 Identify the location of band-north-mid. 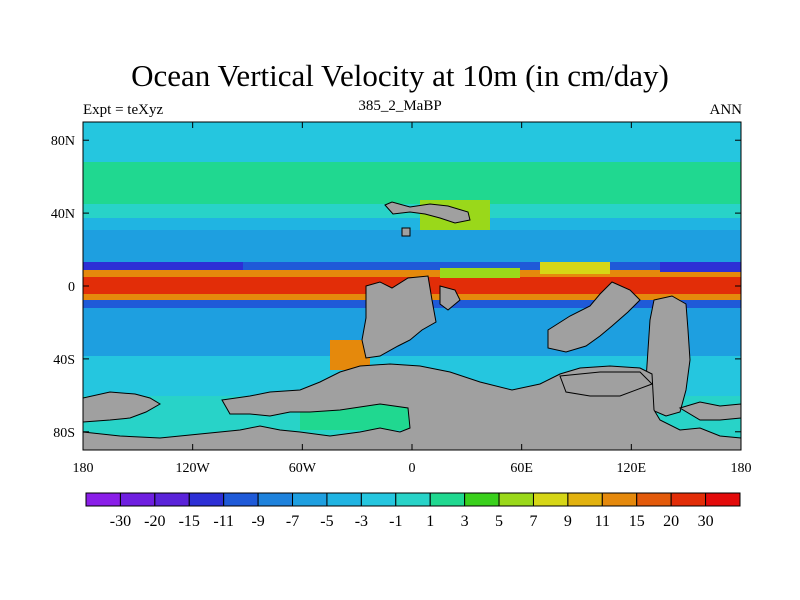
(412, 183).